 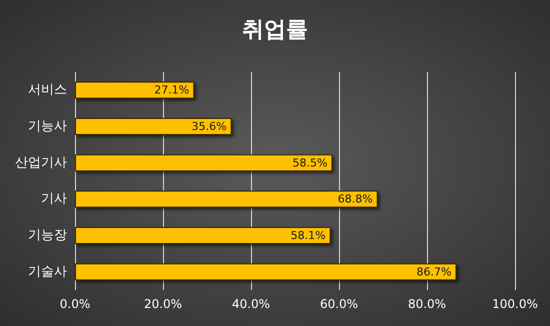 What do you see at coordinates (355, 199) in the screenshot?
I see `data-label: 68.8%` at bounding box center [355, 199].